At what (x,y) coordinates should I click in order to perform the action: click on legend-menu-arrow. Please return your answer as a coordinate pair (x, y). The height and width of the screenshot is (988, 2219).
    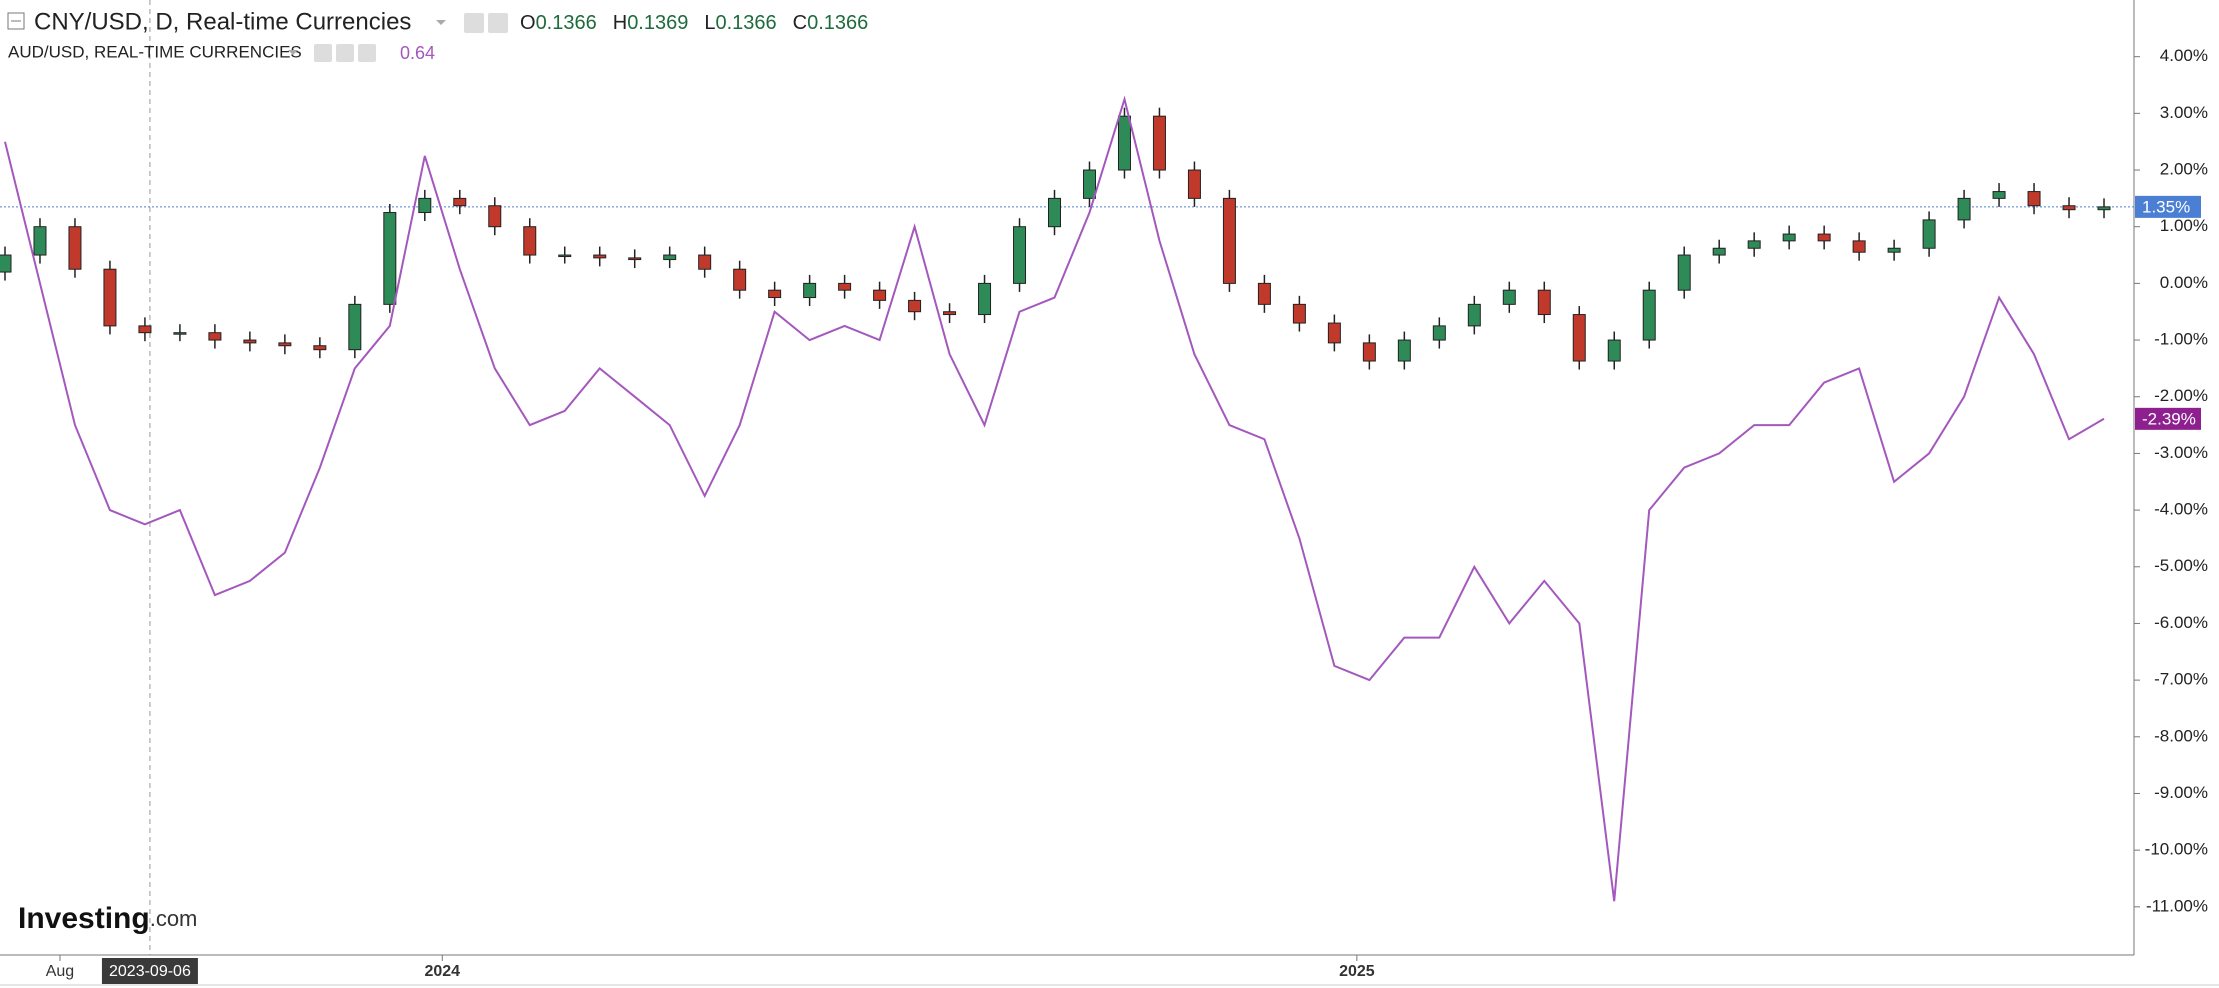
    Looking at the image, I should click on (293, 52).